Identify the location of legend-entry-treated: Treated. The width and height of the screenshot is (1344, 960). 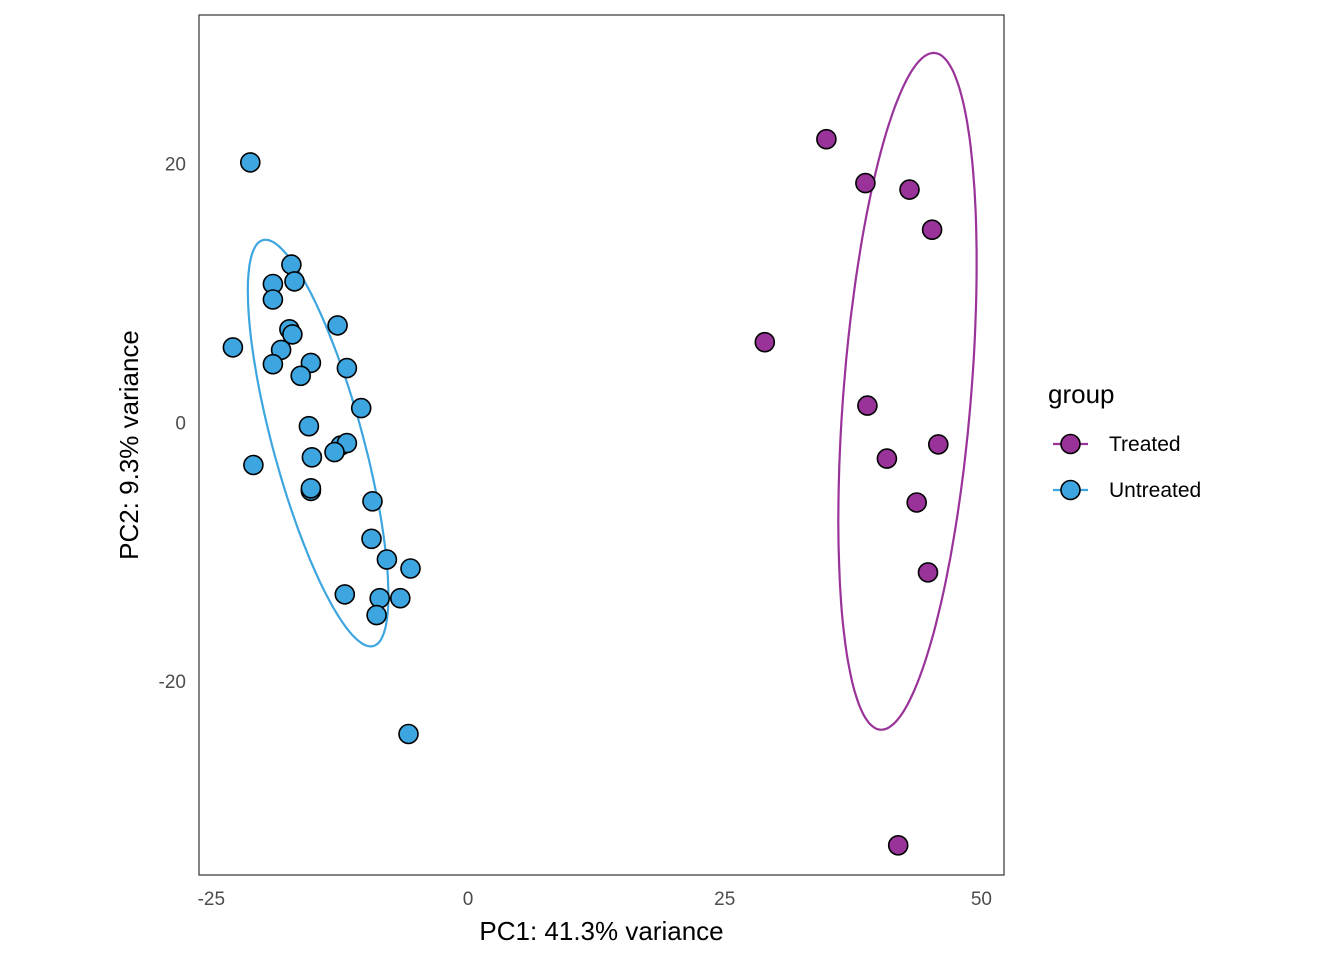
(1117, 444).